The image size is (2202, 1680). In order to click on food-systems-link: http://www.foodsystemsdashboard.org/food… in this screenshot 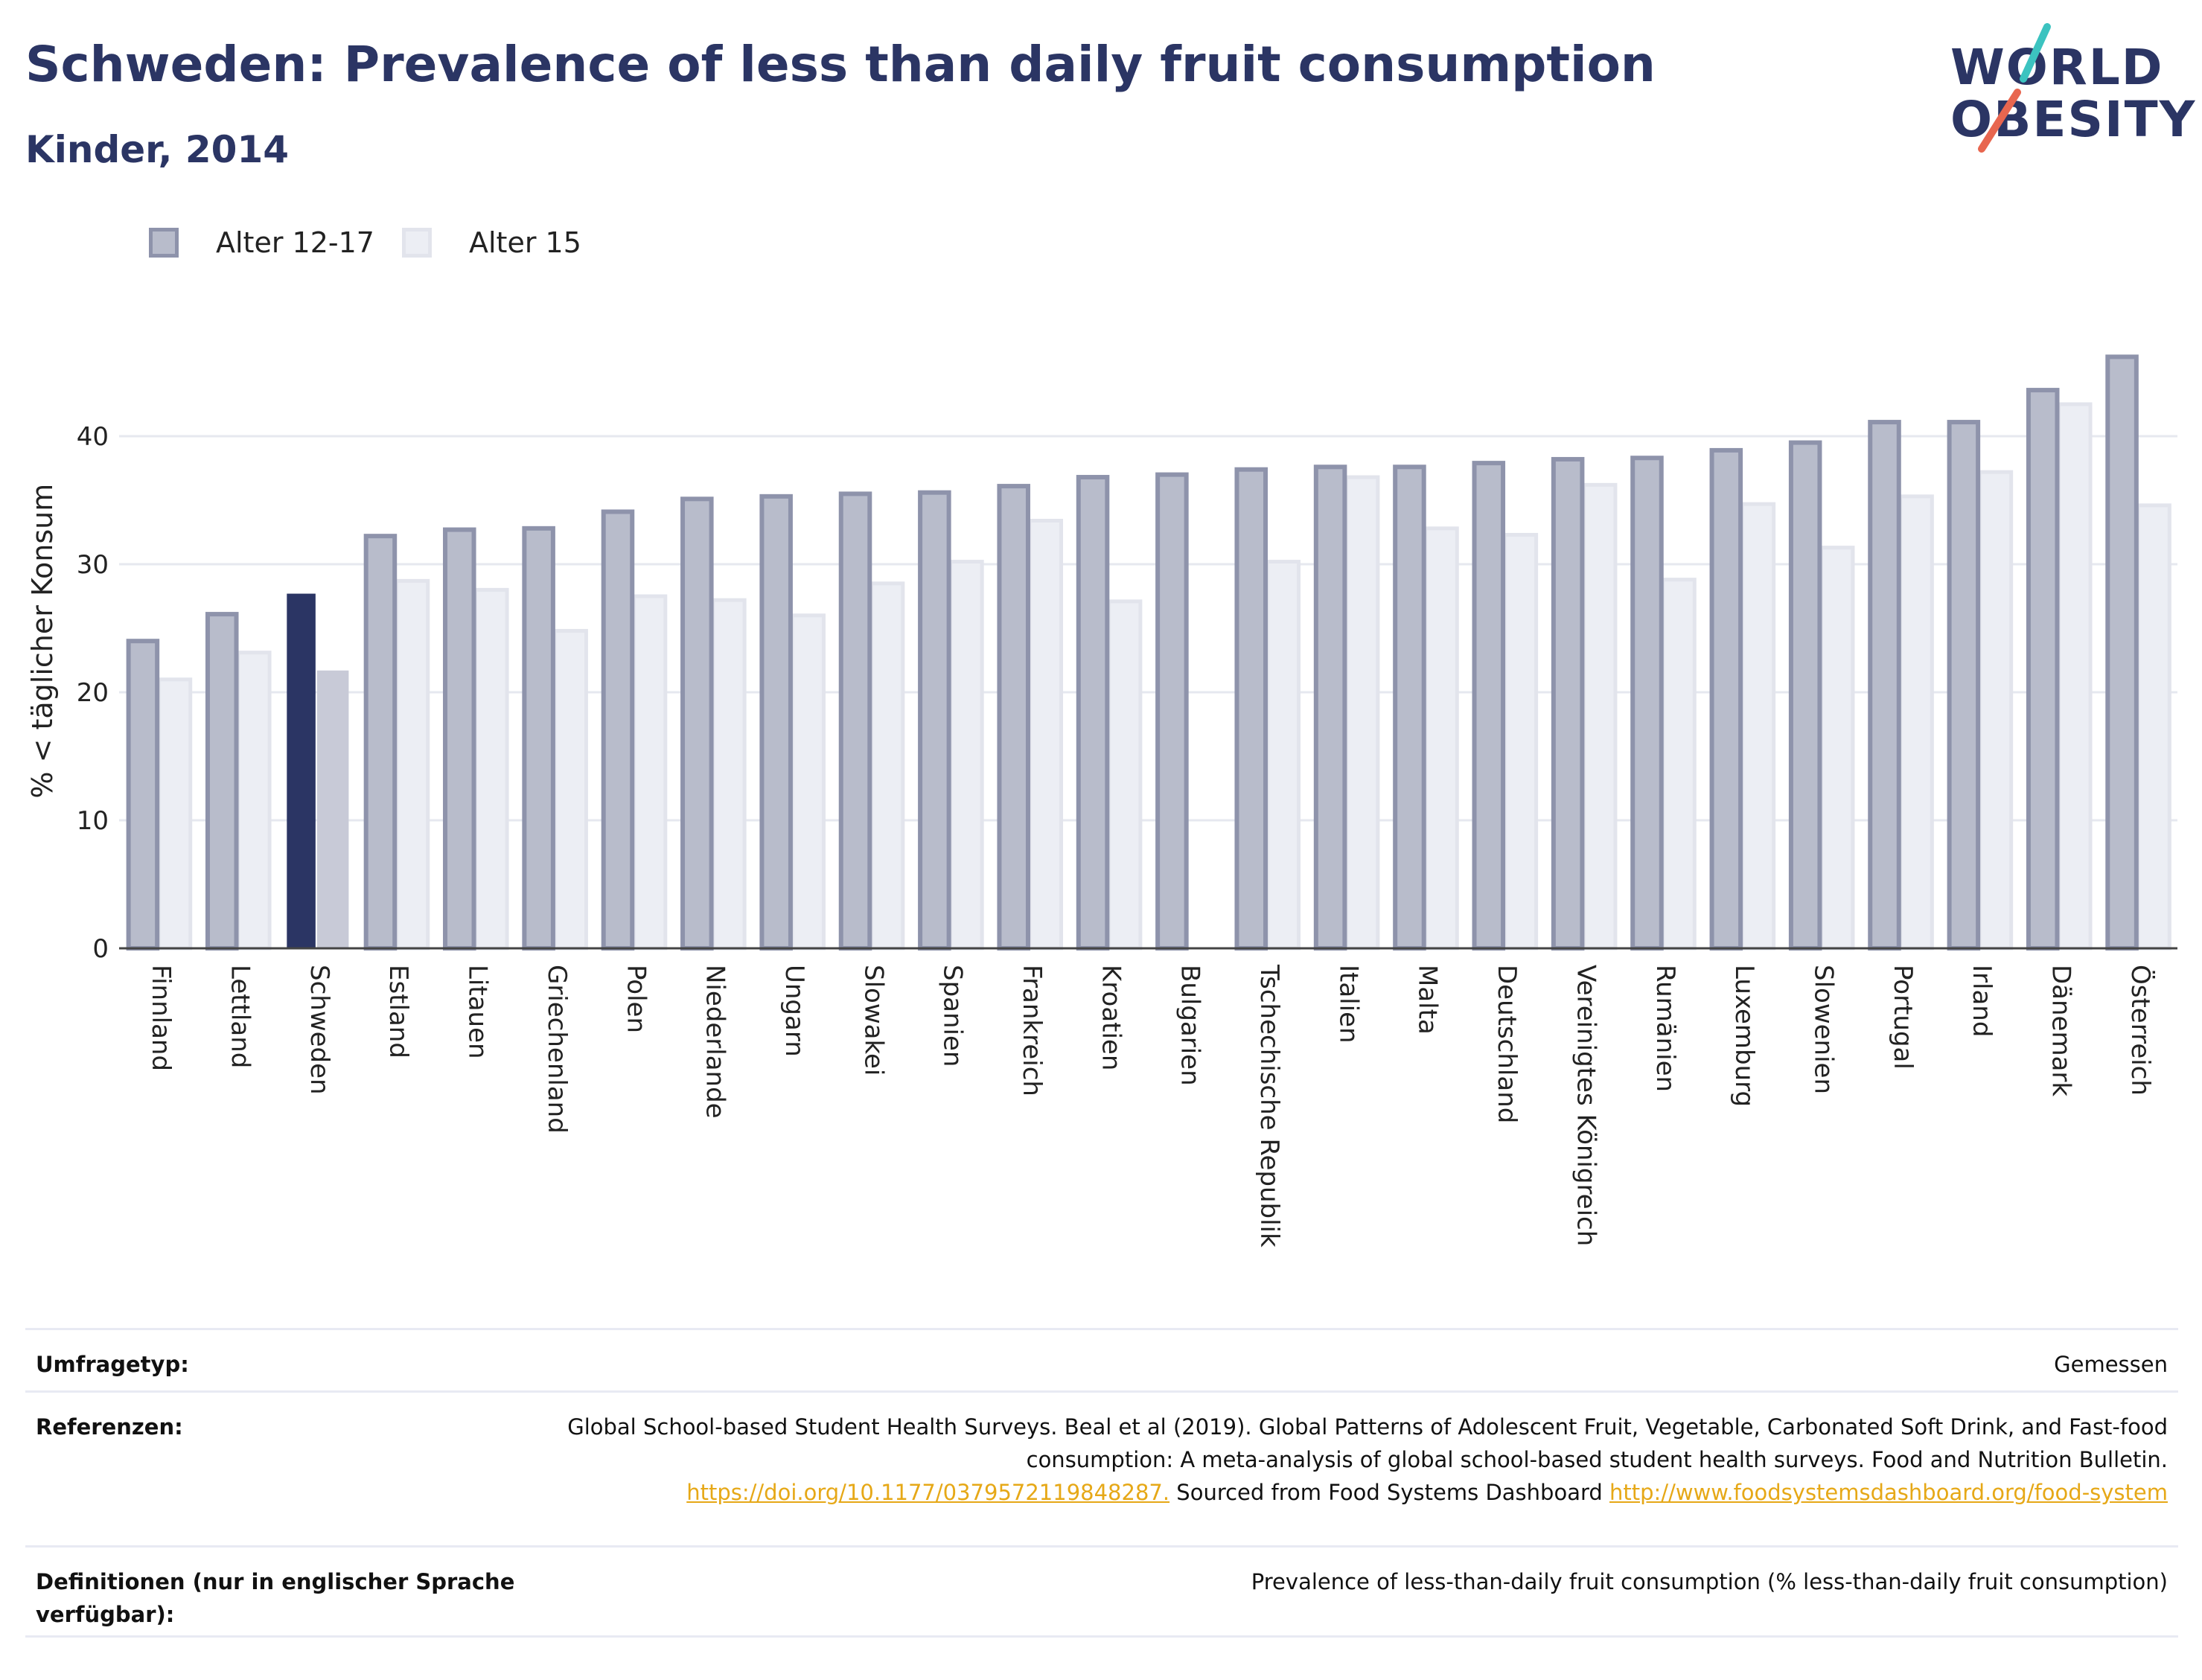, I will do `click(1888, 1492)`.